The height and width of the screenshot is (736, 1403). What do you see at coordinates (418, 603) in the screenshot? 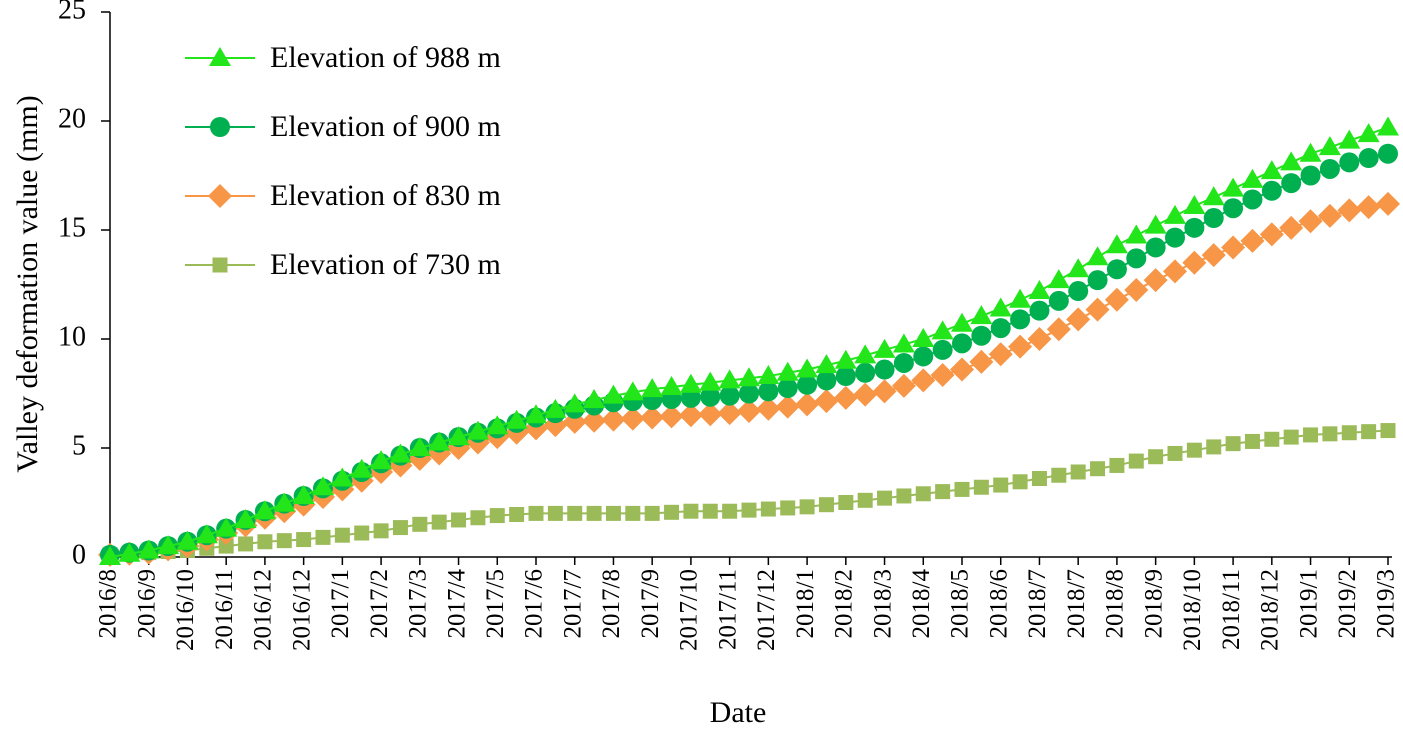
I see `x-tick-label: 2017/3` at bounding box center [418, 603].